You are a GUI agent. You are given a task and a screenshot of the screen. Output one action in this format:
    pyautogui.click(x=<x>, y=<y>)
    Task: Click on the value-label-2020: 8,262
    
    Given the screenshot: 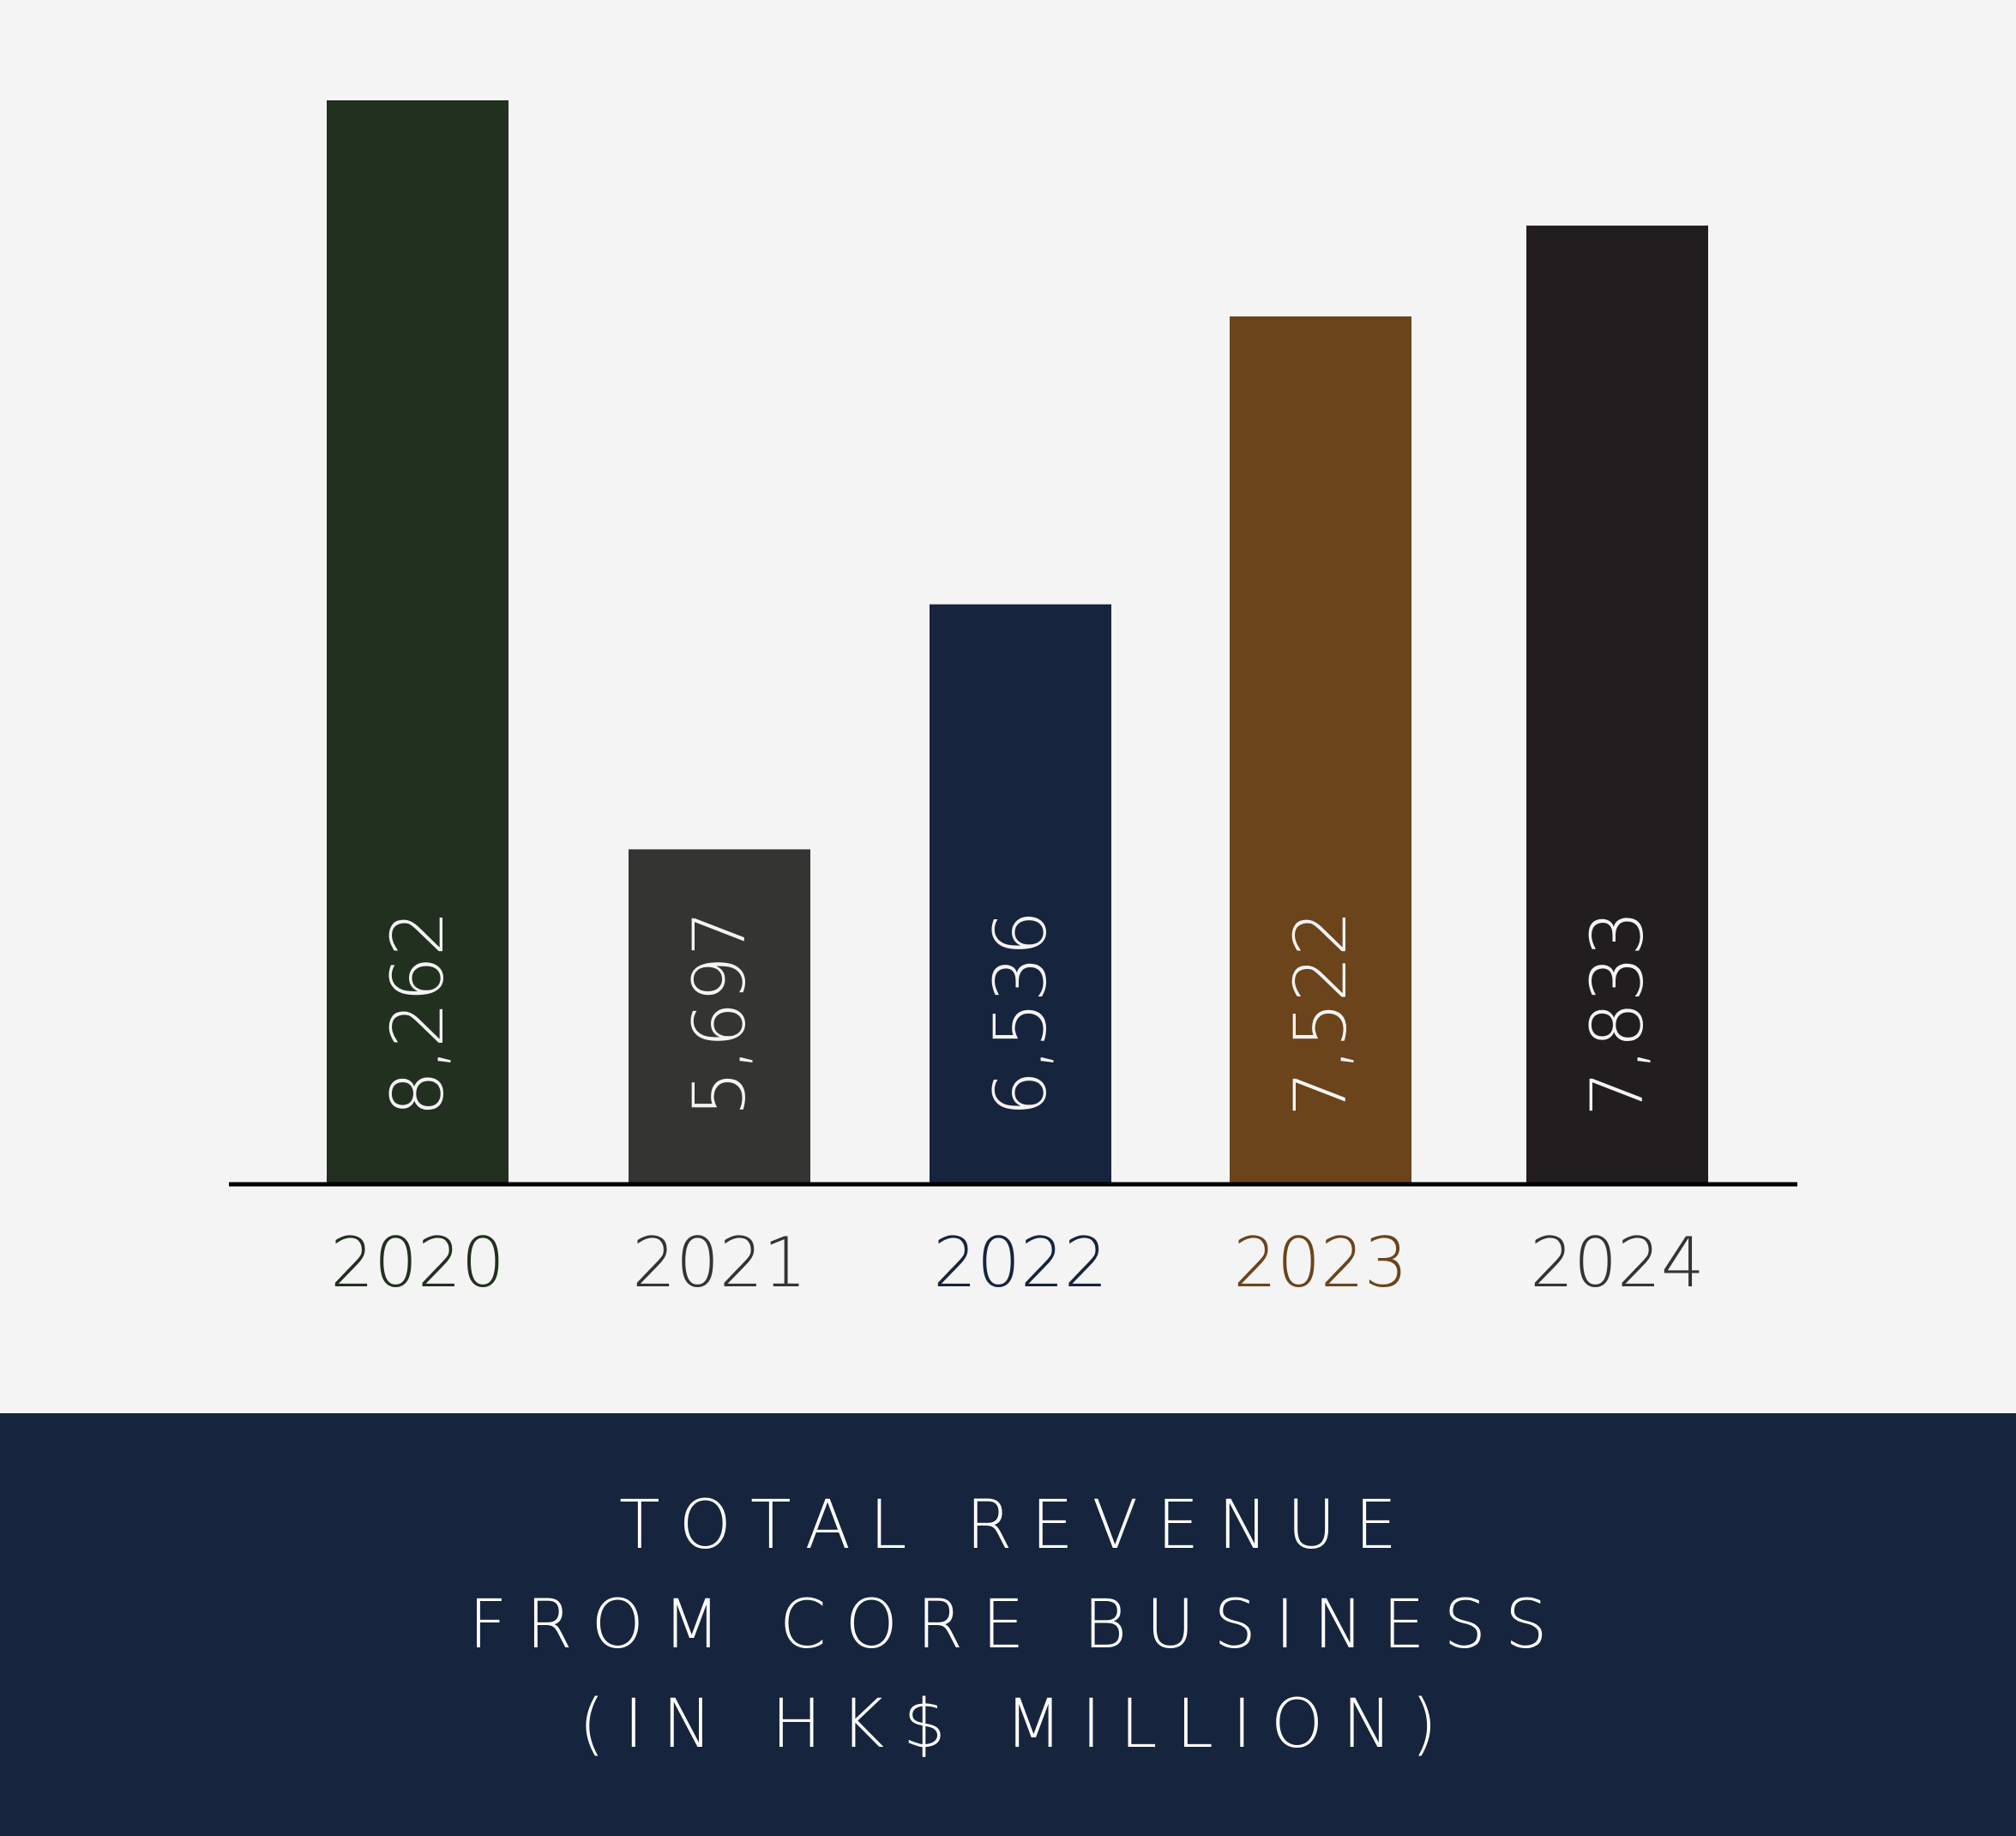 What is the action you would take?
    pyautogui.click(x=418, y=1014)
    